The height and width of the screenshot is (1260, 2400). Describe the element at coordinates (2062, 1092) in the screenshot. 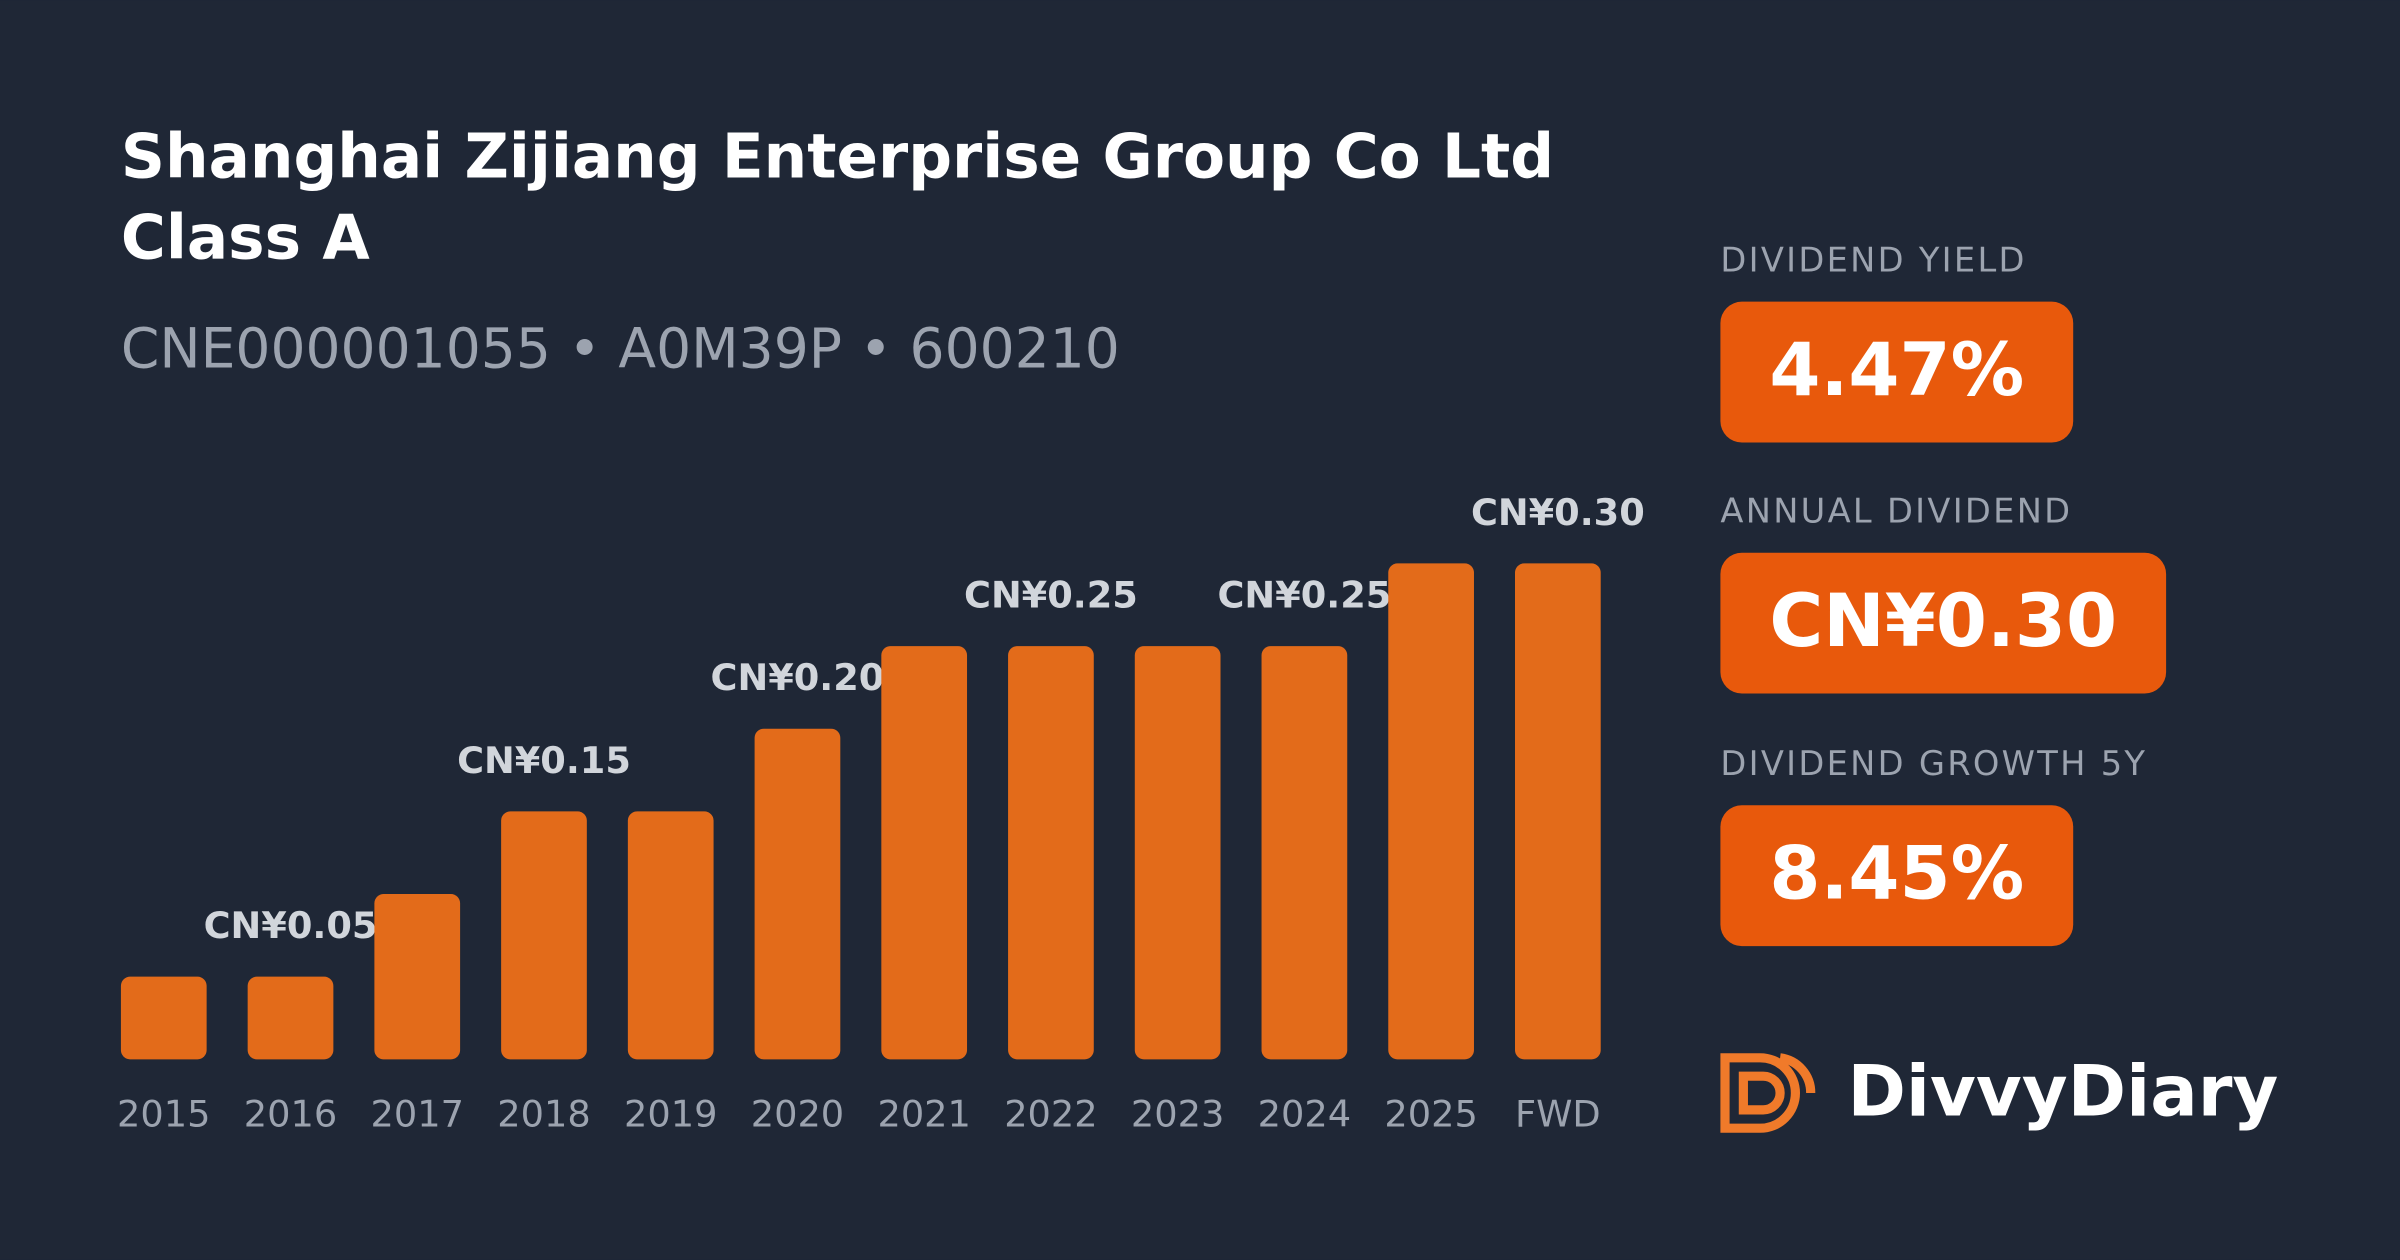

I see `brand: DivvyDiary` at that location.